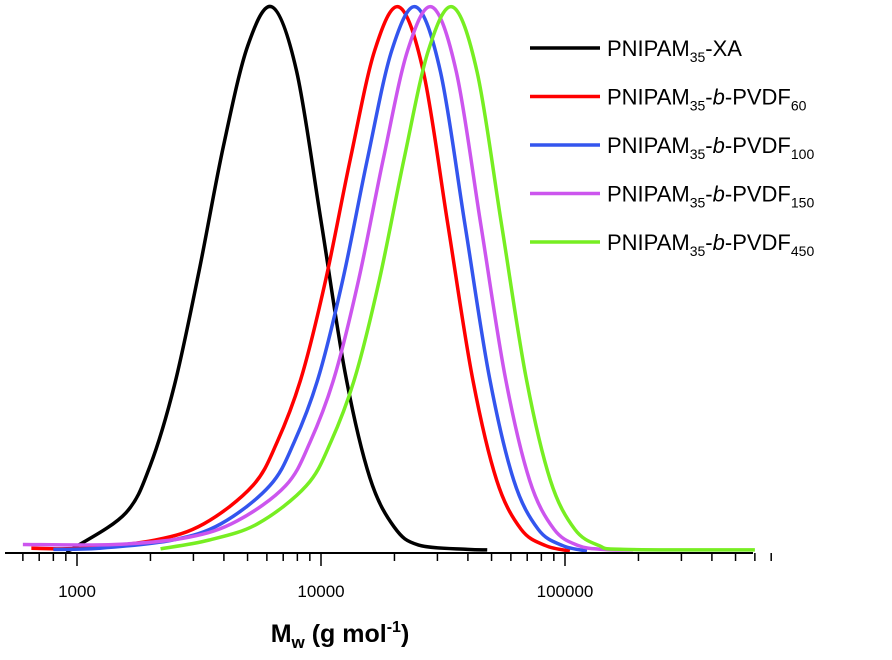 This screenshot has width=892, height=660. I want to click on legend-label: PNIPAM35-XA, so click(674, 50).